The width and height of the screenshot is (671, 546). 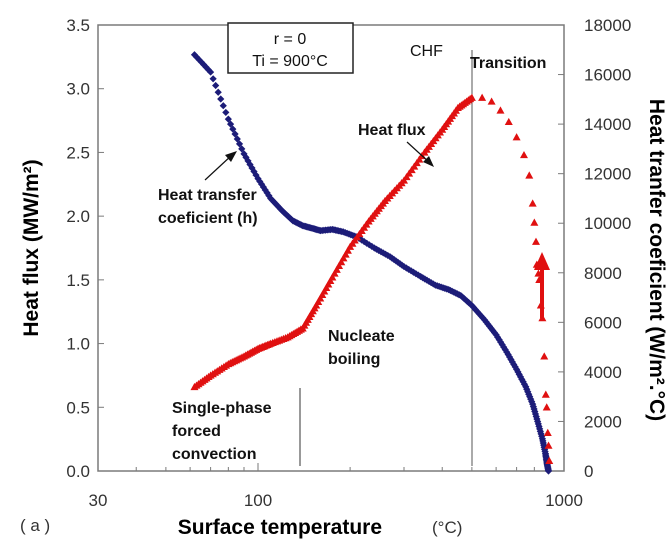 I want to click on y2-tick-label: 16000, so click(x=607, y=75).